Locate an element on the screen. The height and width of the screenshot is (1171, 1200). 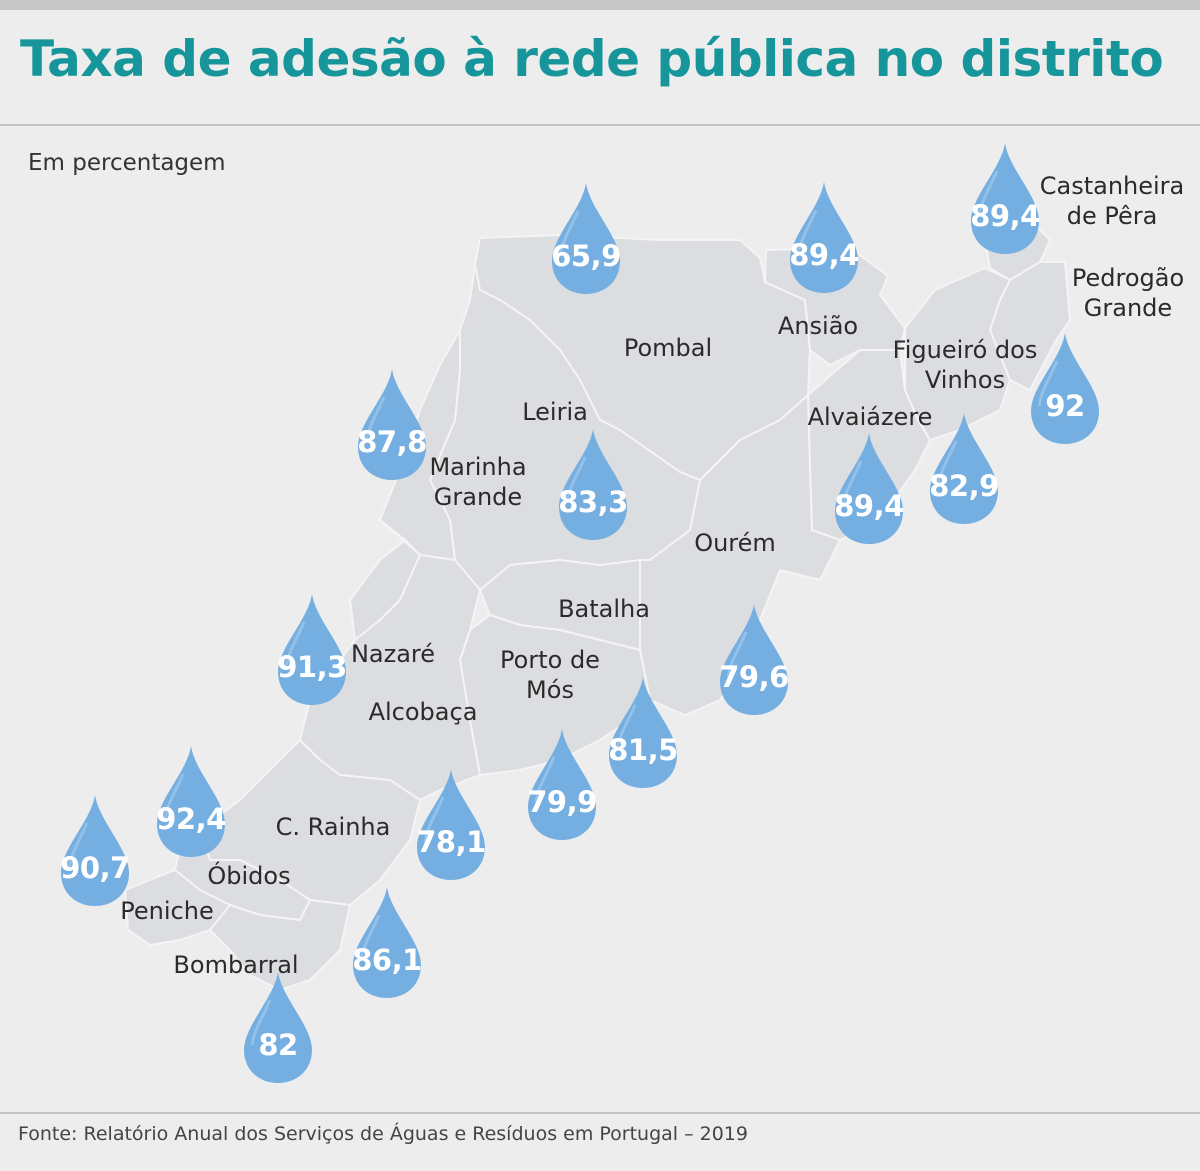
drop-pombal: 65,9 is located at coordinates (586, 238).